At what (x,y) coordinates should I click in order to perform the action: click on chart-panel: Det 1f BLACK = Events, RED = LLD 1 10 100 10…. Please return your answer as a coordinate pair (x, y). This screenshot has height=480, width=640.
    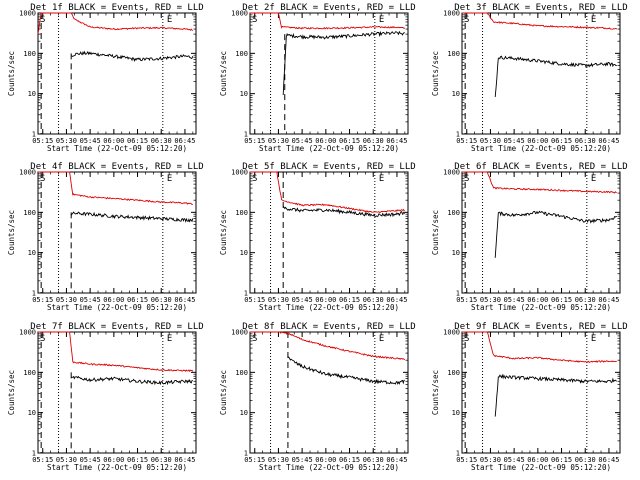
    Looking at the image, I should click on (105, 78).